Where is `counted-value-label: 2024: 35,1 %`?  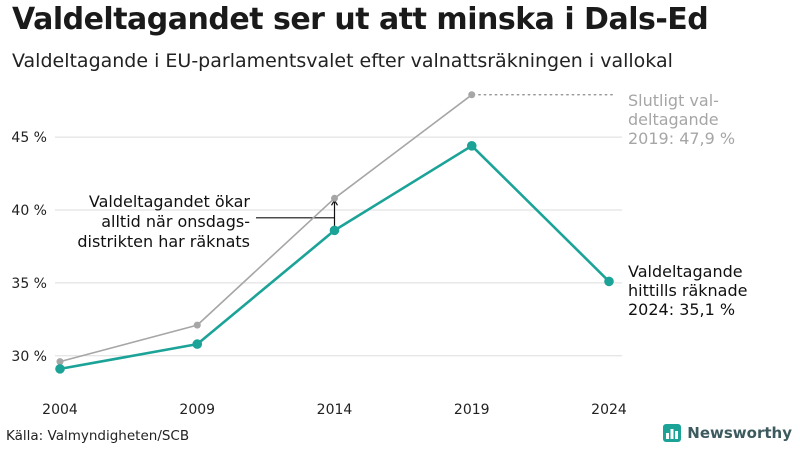 counted-value-label: 2024: 35,1 % is located at coordinates (681, 309).